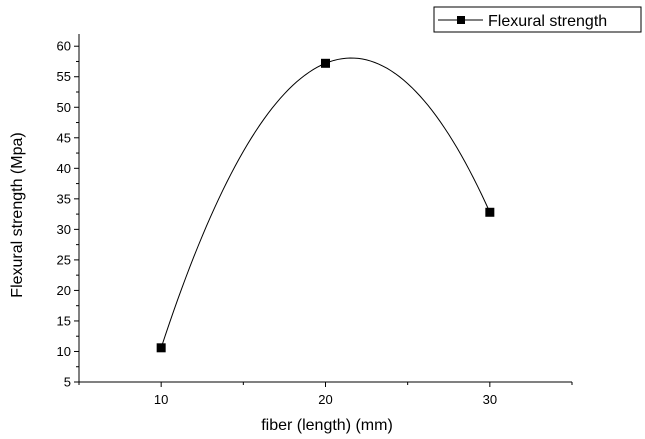 This screenshot has width=645, height=439. I want to click on y-tick-label: 50, so click(64, 107).